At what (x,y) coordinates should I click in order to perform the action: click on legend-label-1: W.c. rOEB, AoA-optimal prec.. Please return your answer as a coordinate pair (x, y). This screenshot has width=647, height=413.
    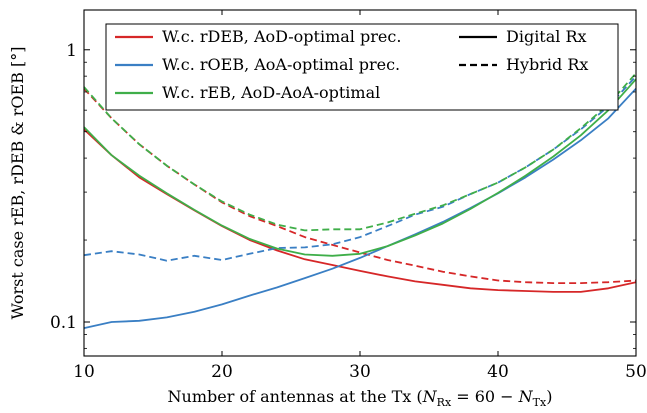
    Looking at the image, I should click on (281, 64).